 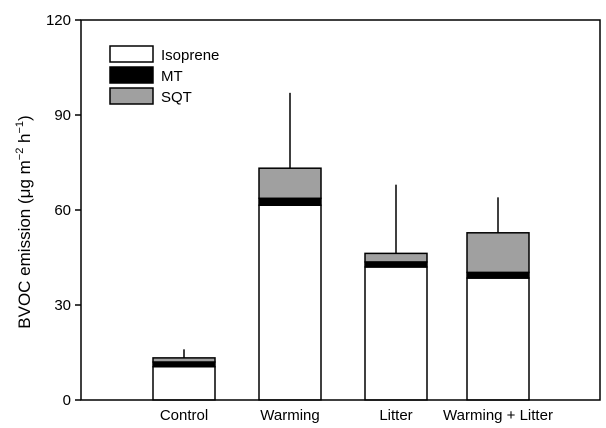 What do you see at coordinates (184, 415) in the screenshot?
I see `x-tick-label-0: Control` at bounding box center [184, 415].